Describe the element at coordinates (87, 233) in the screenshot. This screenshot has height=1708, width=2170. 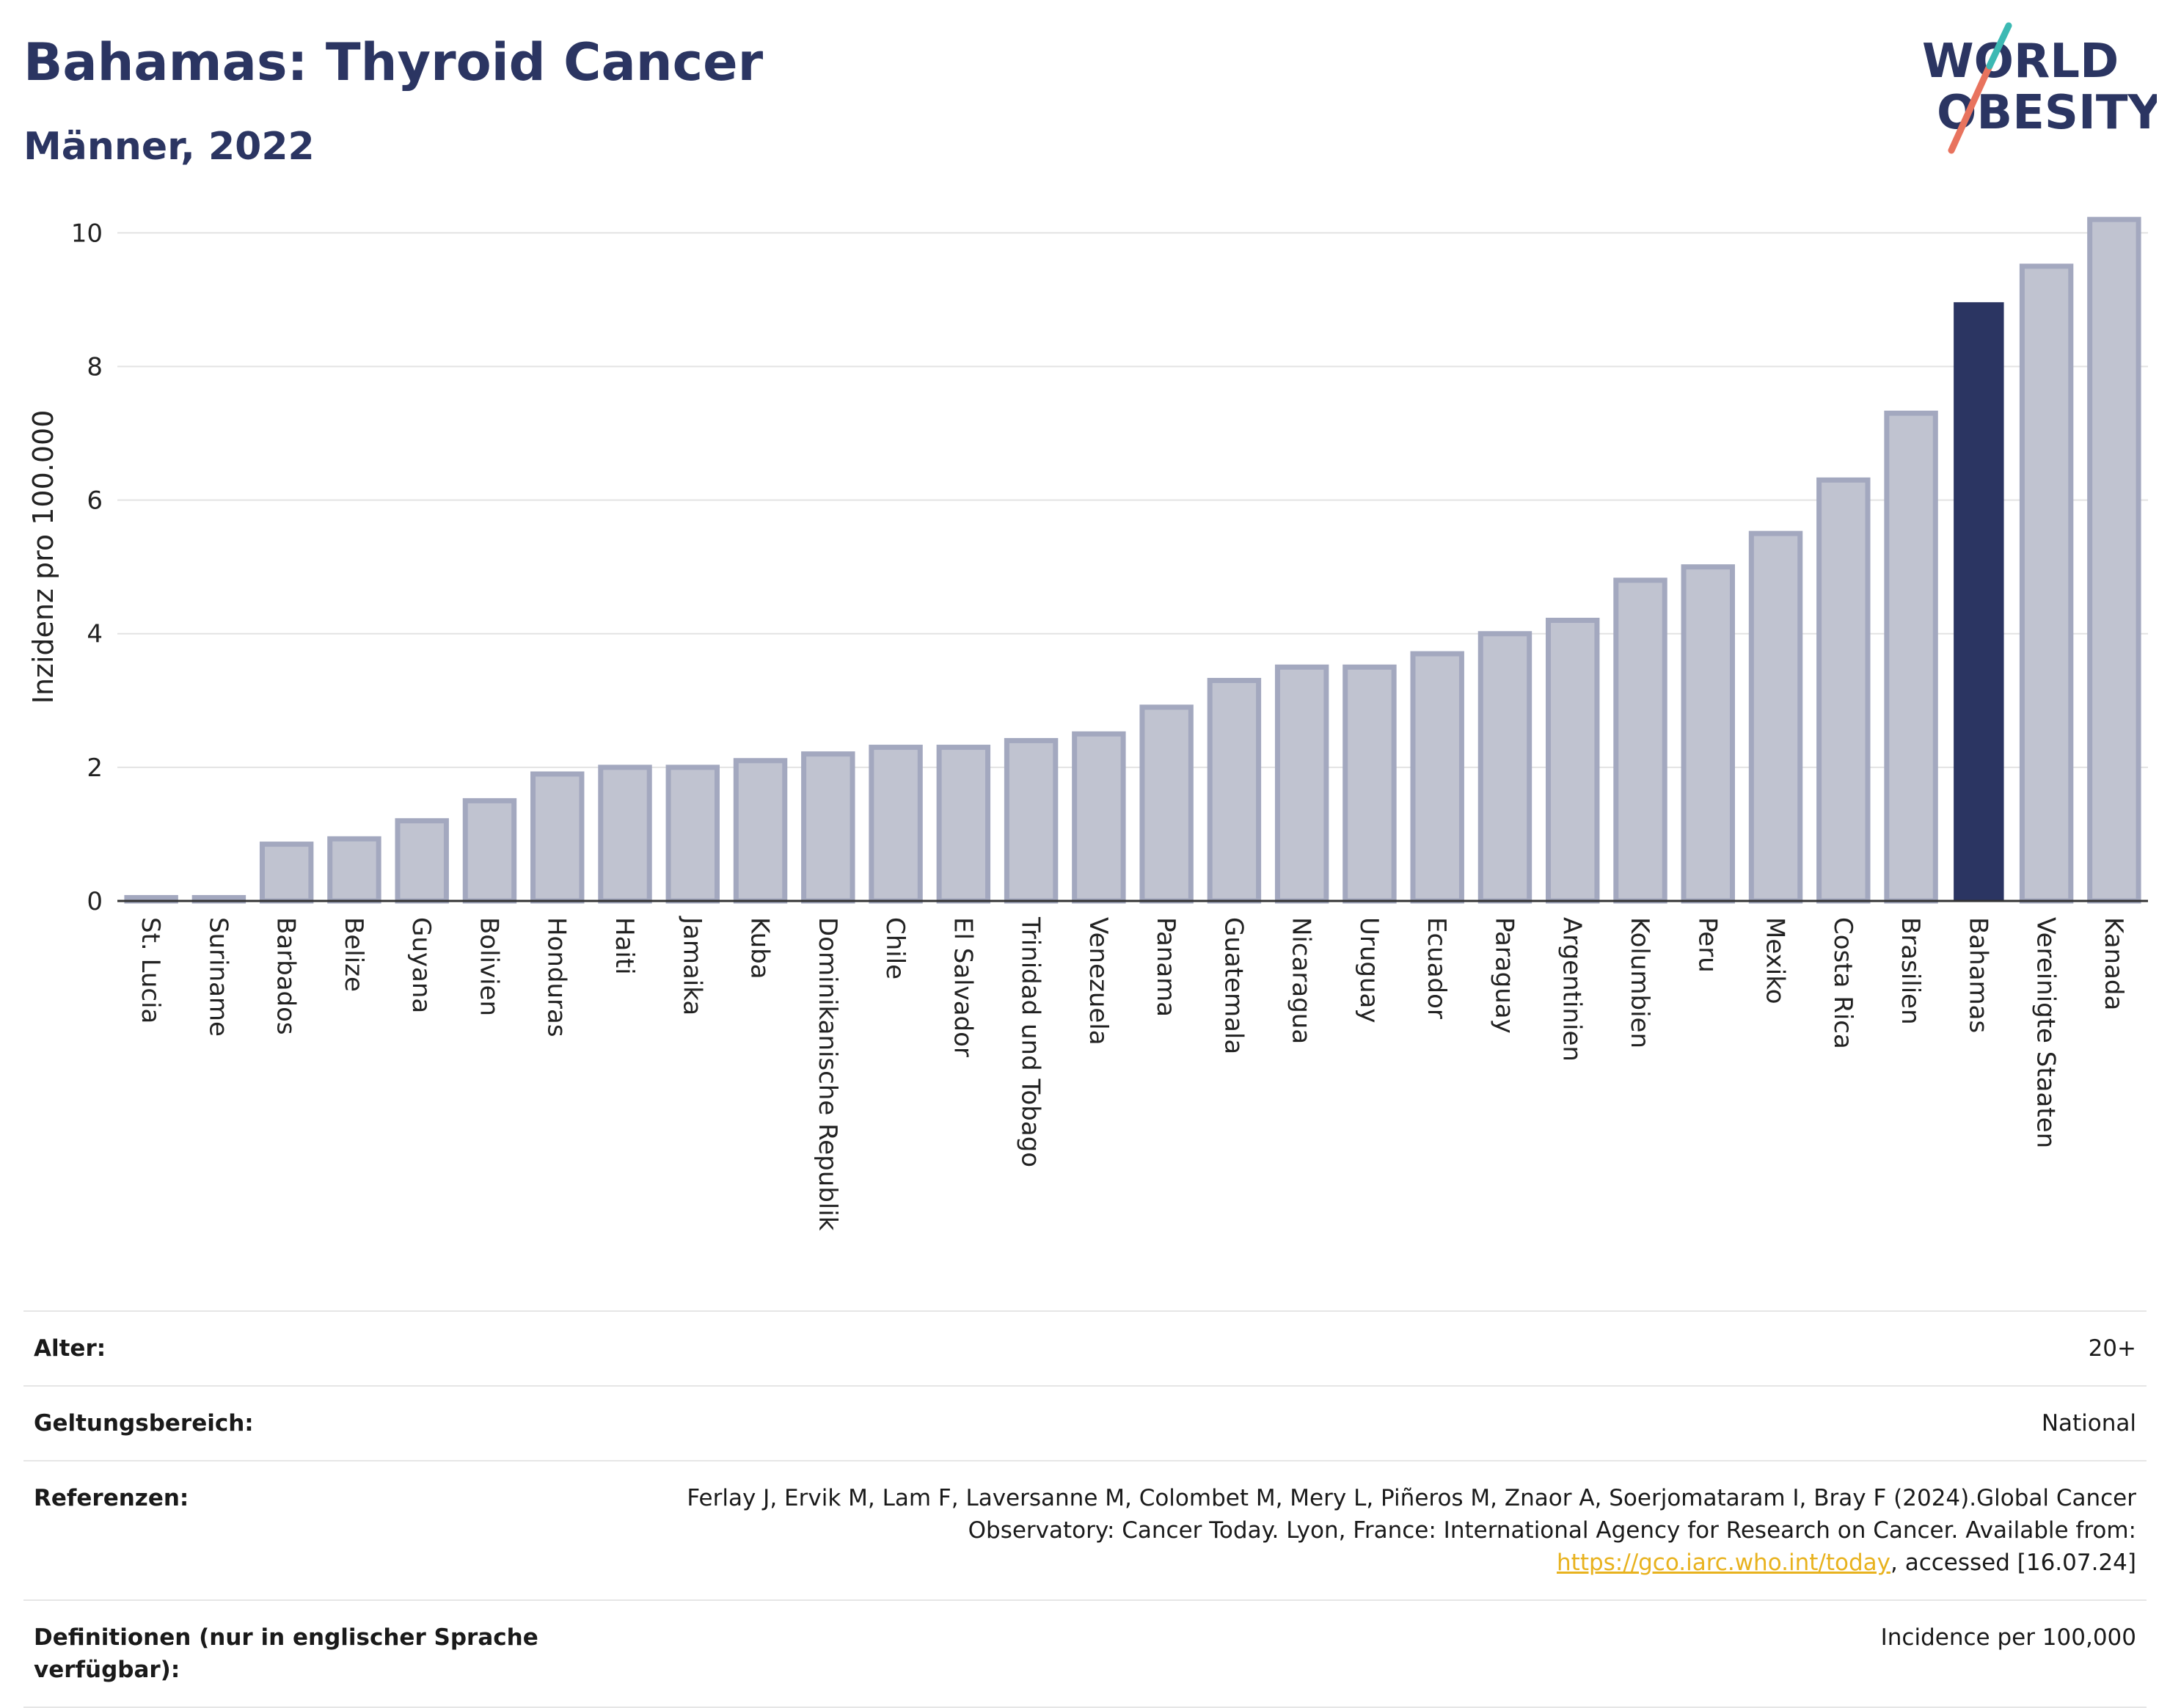
I see `y-tick-label: 10` at that location.